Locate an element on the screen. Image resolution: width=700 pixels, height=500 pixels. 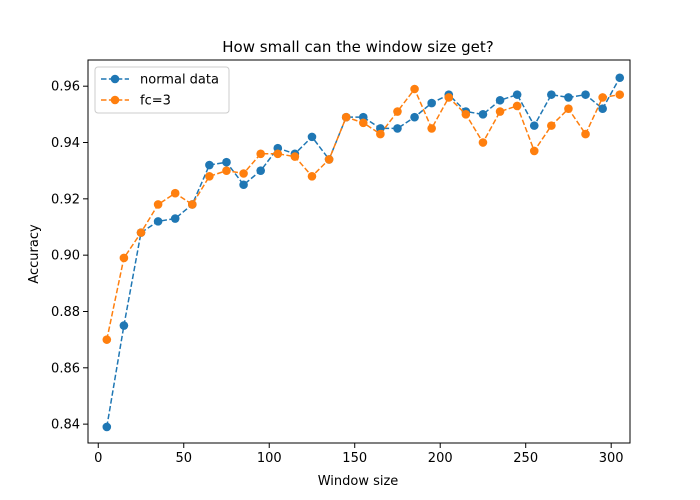
legend-label: normal data is located at coordinates (179, 80).